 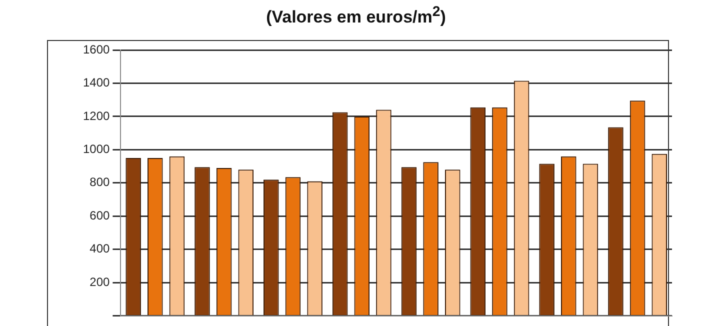 What do you see at coordinates (96, 115) in the screenshot?
I see `y-tick-label: 1200` at bounding box center [96, 115].